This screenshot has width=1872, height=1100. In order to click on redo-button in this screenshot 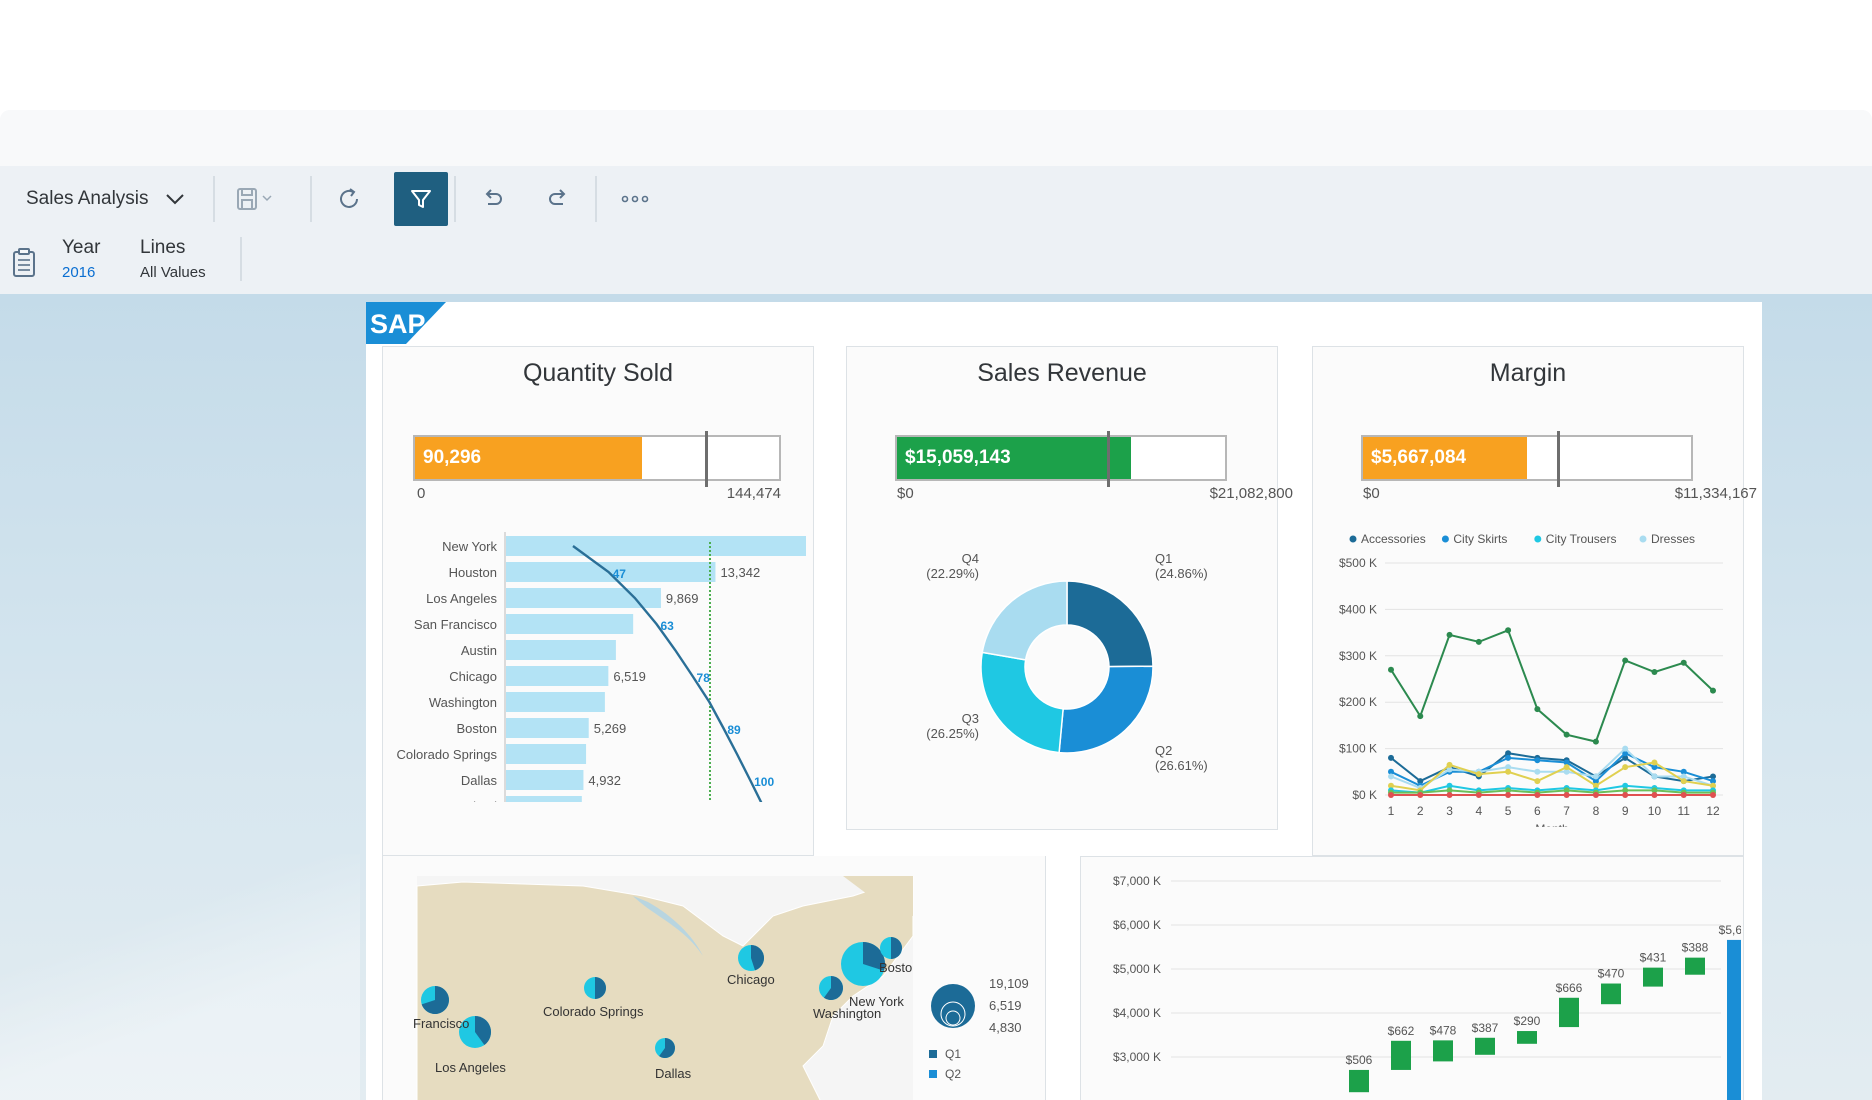, I will do `click(558, 199)`.